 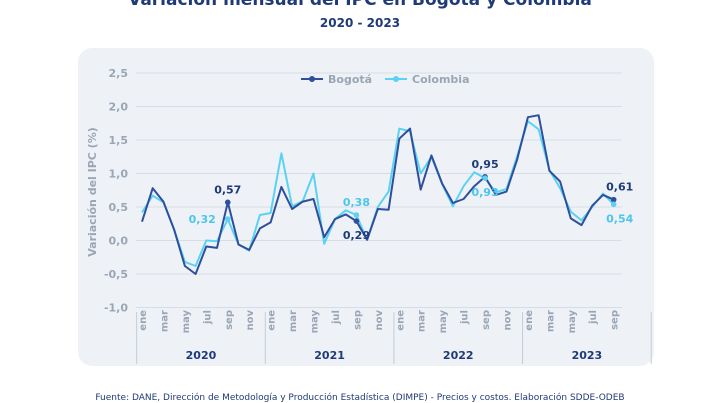 I want to click on data-label: 0,93, so click(x=484, y=192).